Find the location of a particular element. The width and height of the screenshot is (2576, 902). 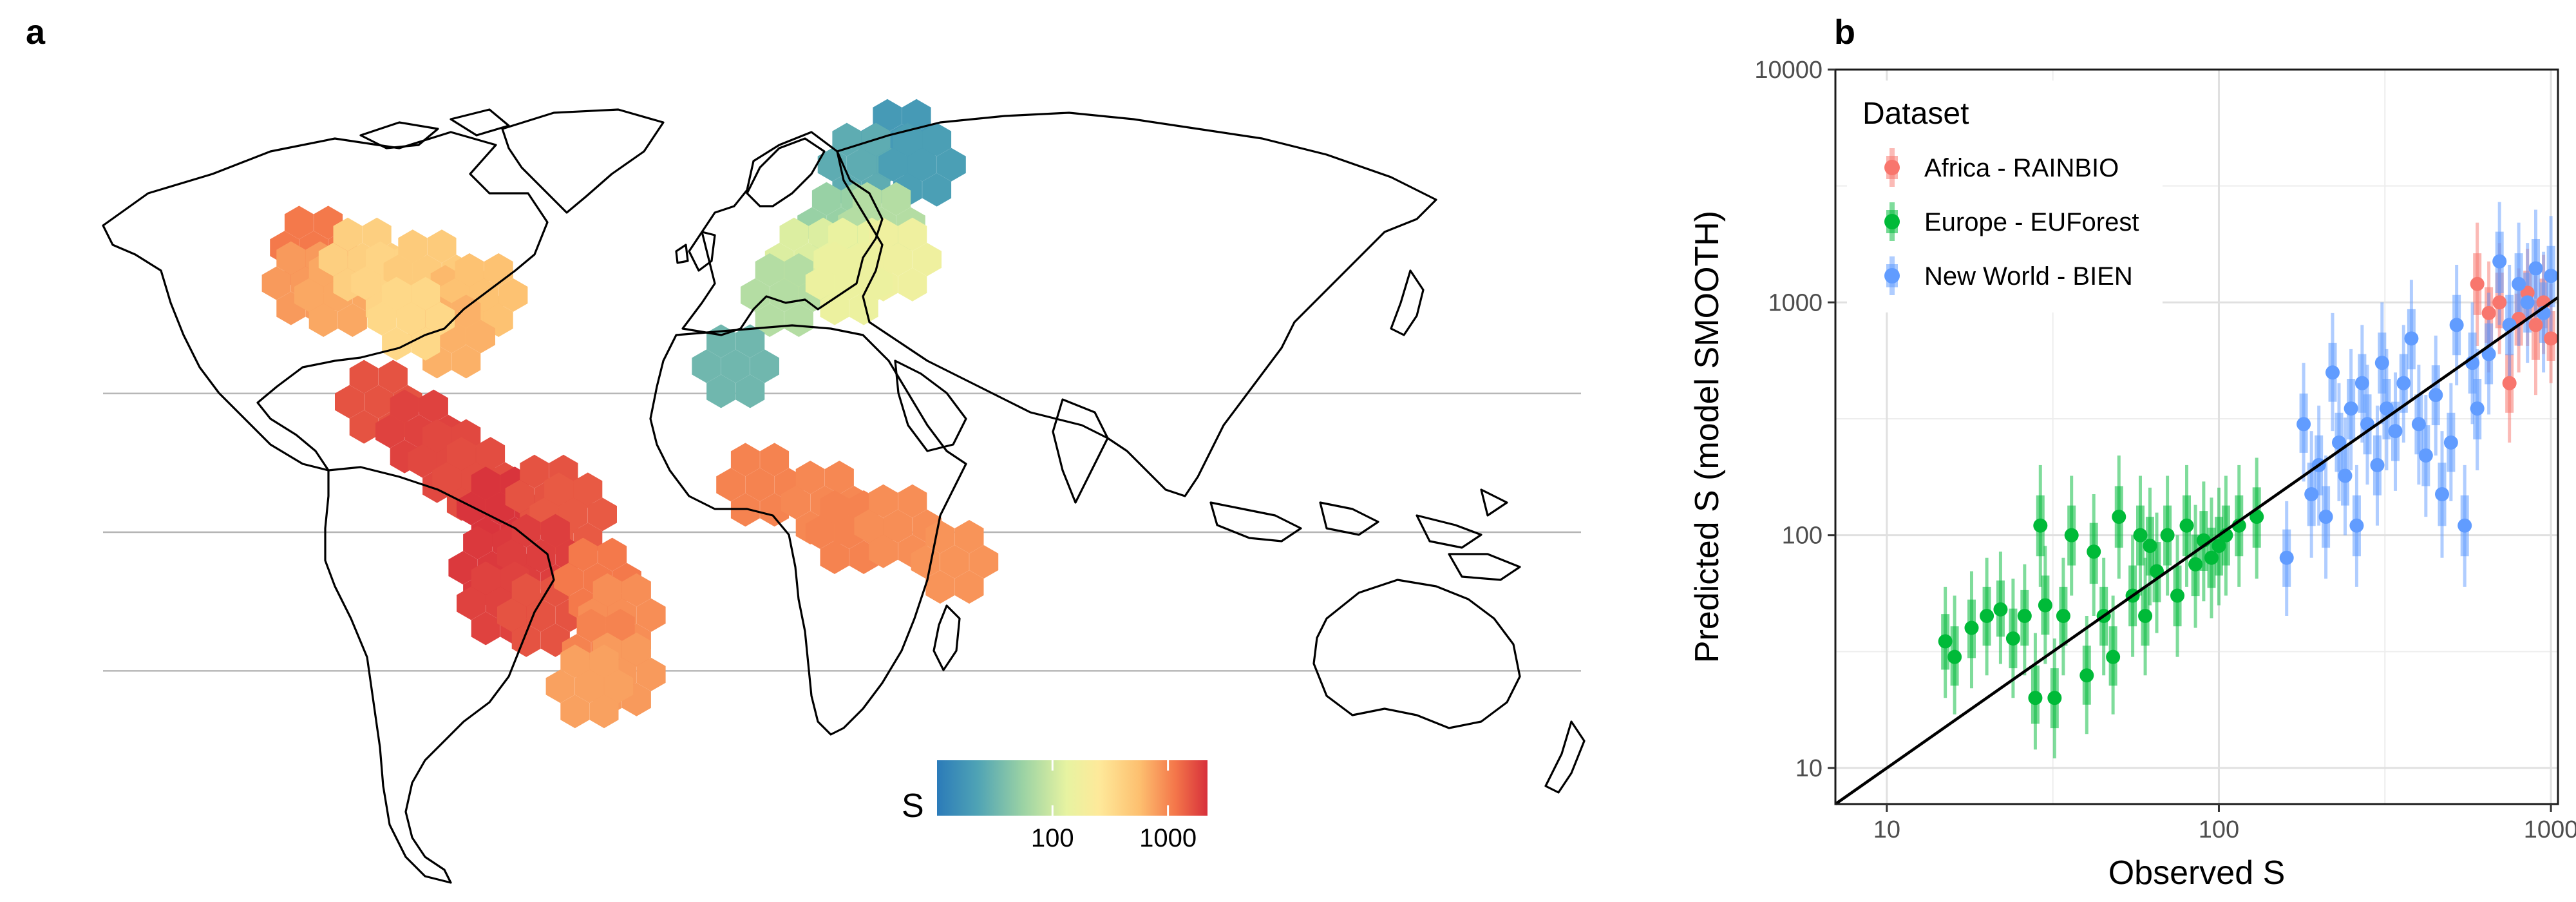

legend-background is located at coordinates (2005, 196).